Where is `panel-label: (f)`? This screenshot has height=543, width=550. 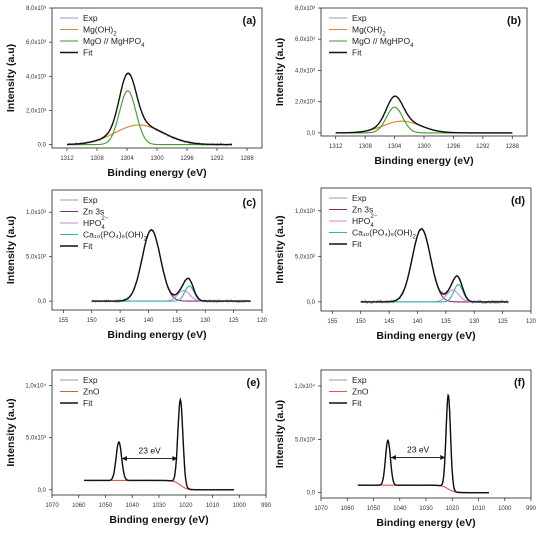
panel-label: (f) is located at coordinates (519, 383).